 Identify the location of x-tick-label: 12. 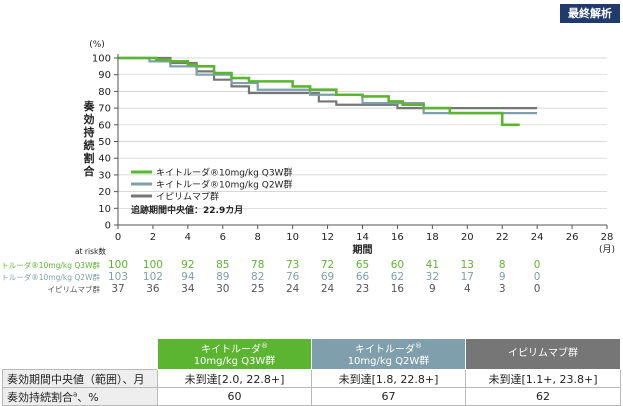
(327, 237).